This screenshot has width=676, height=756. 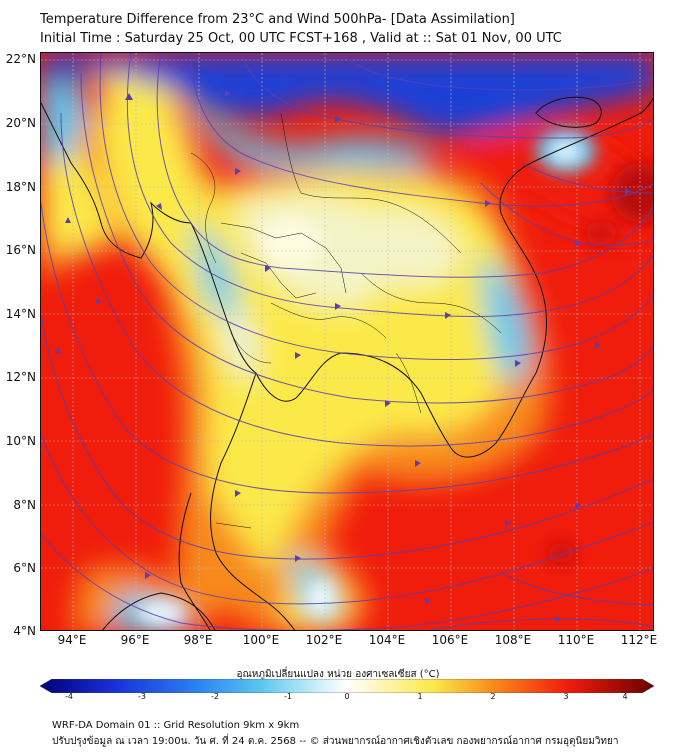 What do you see at coordinates (20, 314) in the screenshot?
I see `lat-label: 14°N` at bounding box center [20, 314].